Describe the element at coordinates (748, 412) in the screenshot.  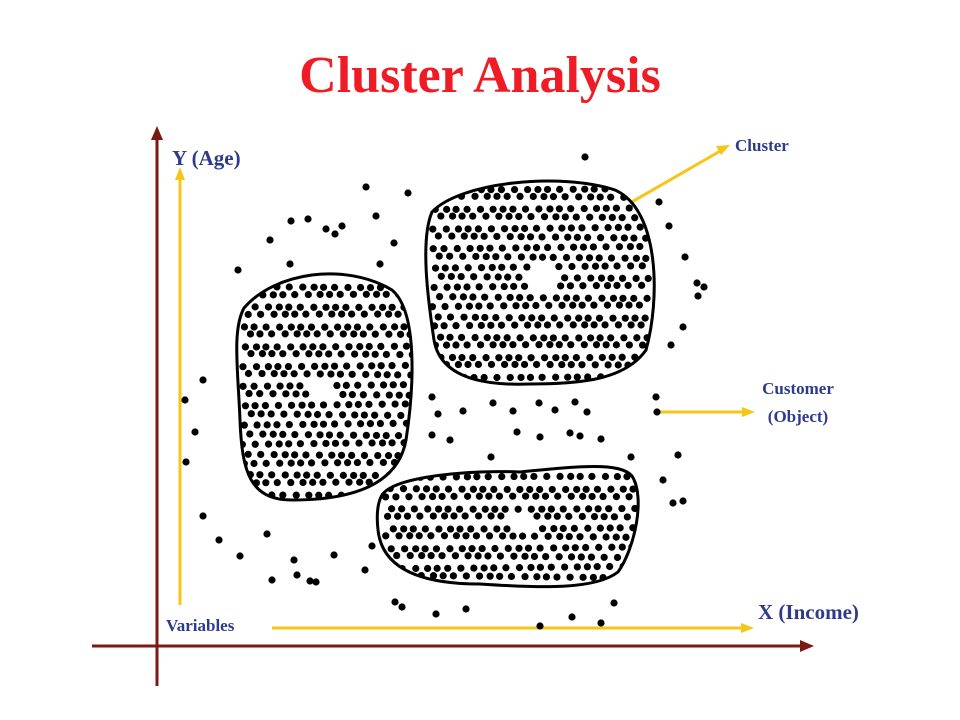
I see `customer-pointer-head` at that location.